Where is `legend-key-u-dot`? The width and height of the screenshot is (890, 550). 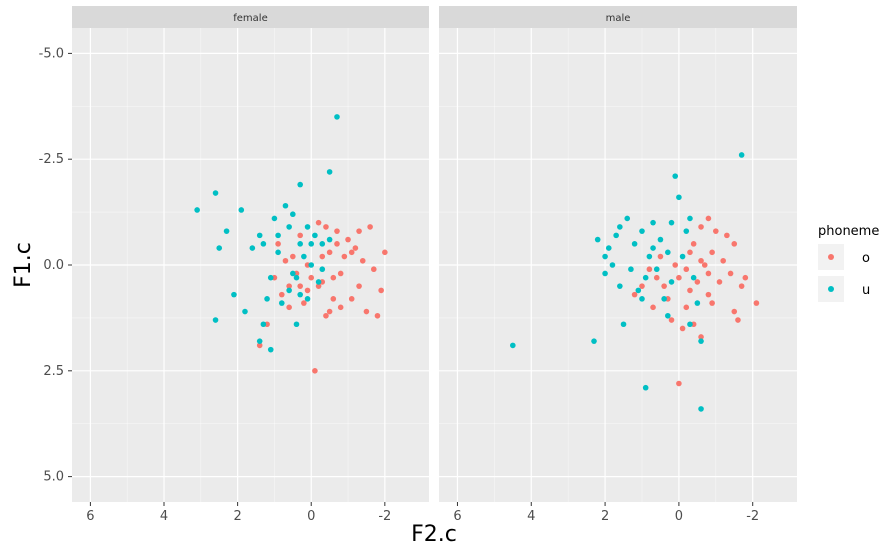 legend-key-u-dot is located at coordinates (831, 289).